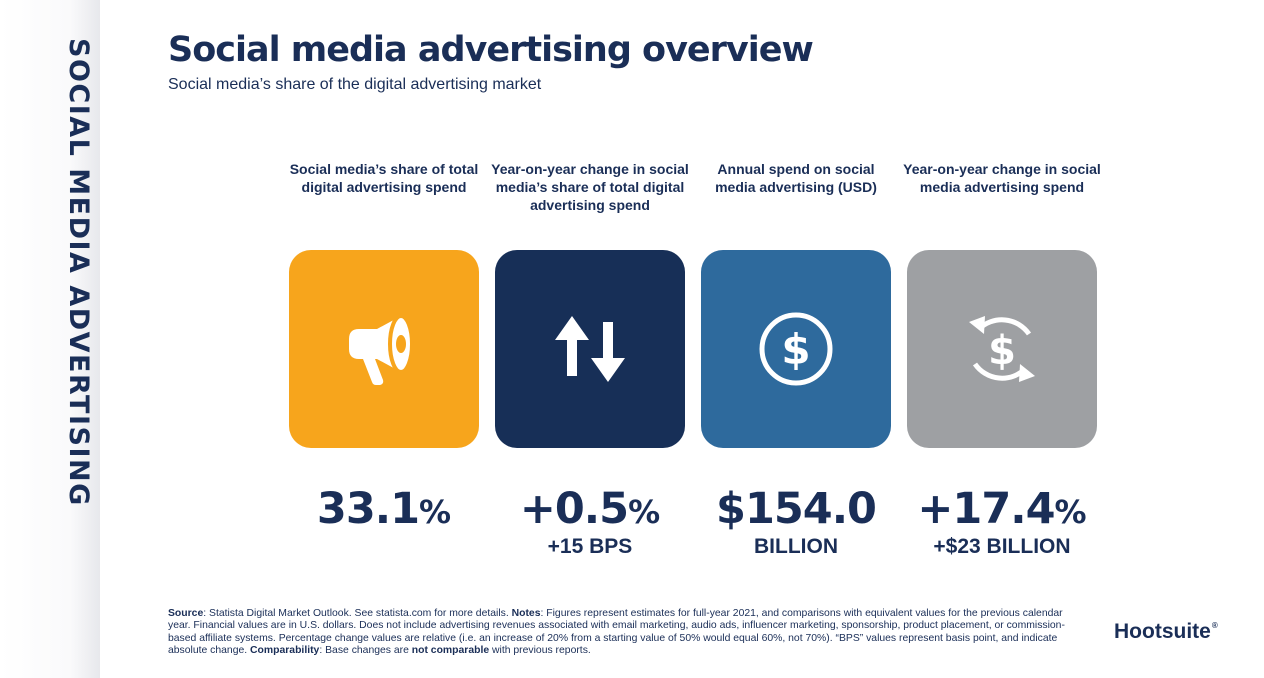 The width and height of the screenshot is (1264, 678). I want to click on stat-subvalue: +$23 BILLION, so click(1002, 546).